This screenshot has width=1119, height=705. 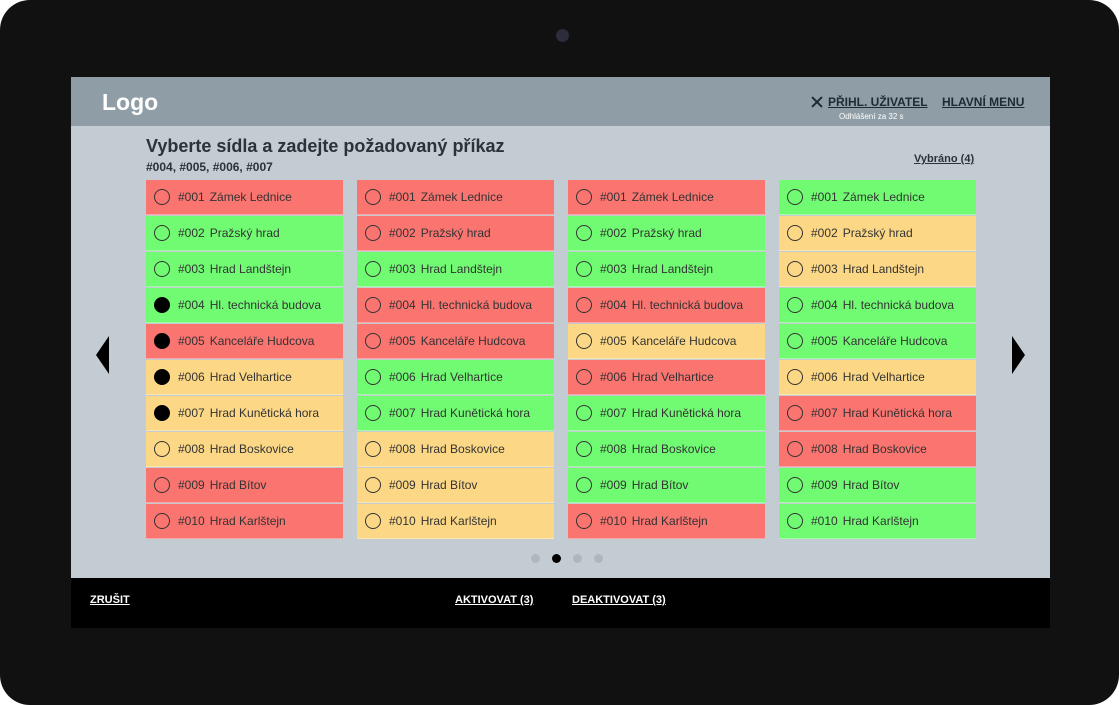 I want to click on site-label: #007 Hrad Kunětická hora, so click(x=459, y=413).